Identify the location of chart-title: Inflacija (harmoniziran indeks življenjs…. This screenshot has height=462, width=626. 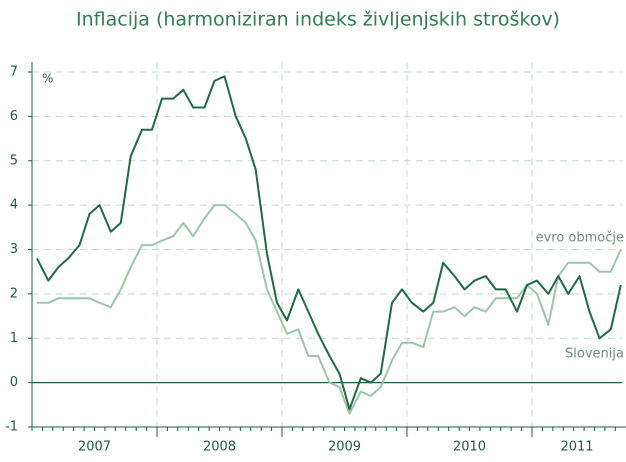
(318, 20).